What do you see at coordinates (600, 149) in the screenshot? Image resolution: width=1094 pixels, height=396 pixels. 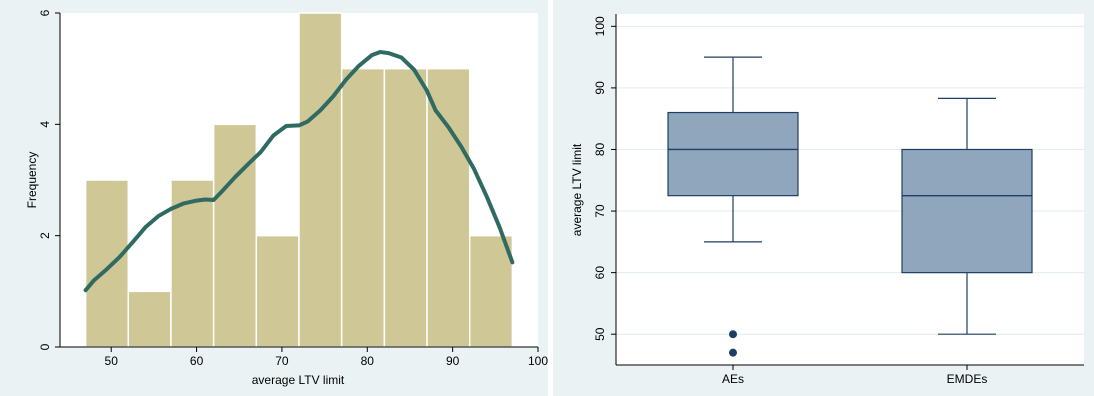 I see `y-tick-label: 80` at bounding box center [600, 149].